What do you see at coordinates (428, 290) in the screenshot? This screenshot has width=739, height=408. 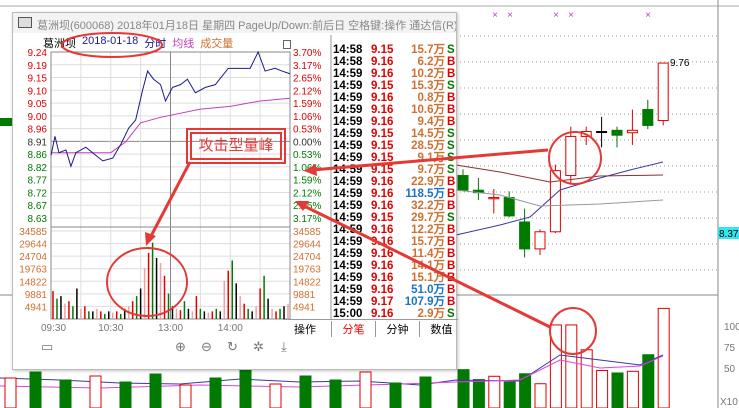 I see `trade-volume: 51.0万` at bounding box center [428, 290].